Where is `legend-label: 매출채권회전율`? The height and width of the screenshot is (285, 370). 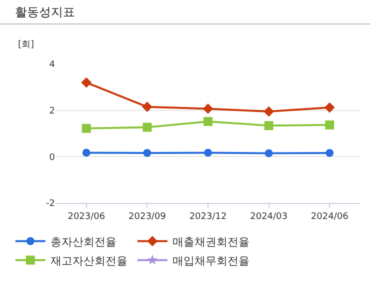 legend-label: 매출채권회전율 is located at coordinates (211, 241).